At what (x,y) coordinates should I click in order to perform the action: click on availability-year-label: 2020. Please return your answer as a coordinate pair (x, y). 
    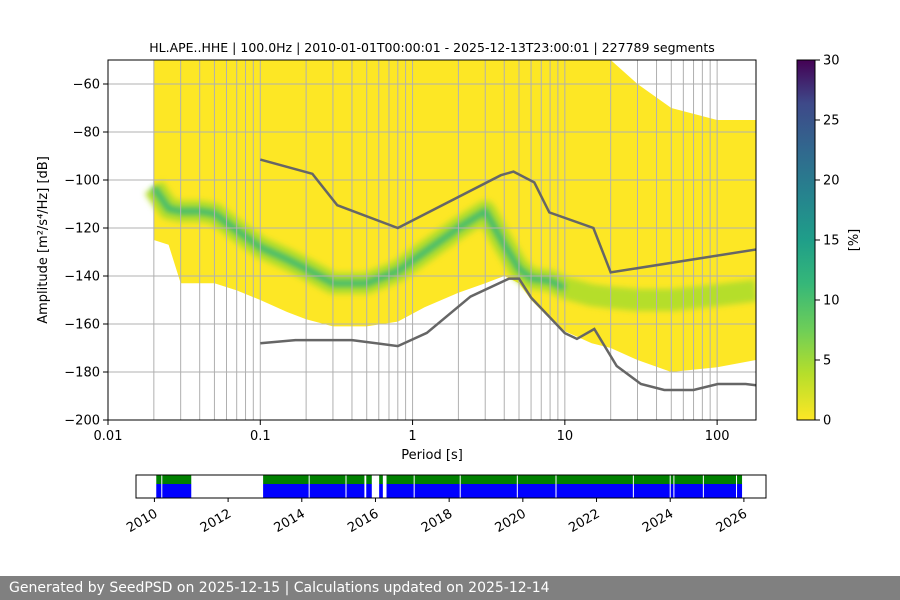
    Looking at the image, I should click on (511, 521).